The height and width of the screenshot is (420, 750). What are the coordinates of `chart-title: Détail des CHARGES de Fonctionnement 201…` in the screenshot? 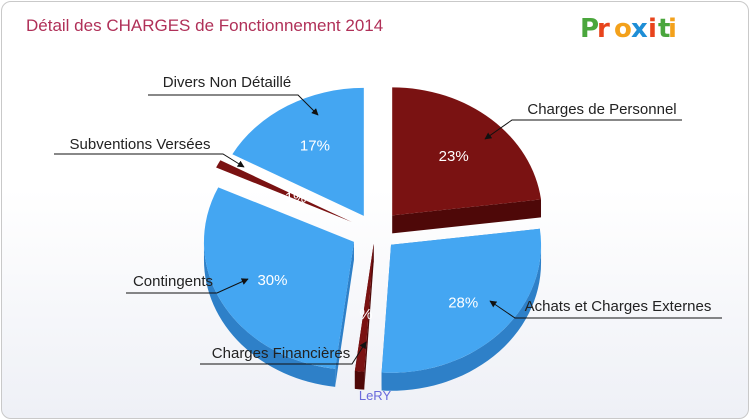 It's located at (204, 25).